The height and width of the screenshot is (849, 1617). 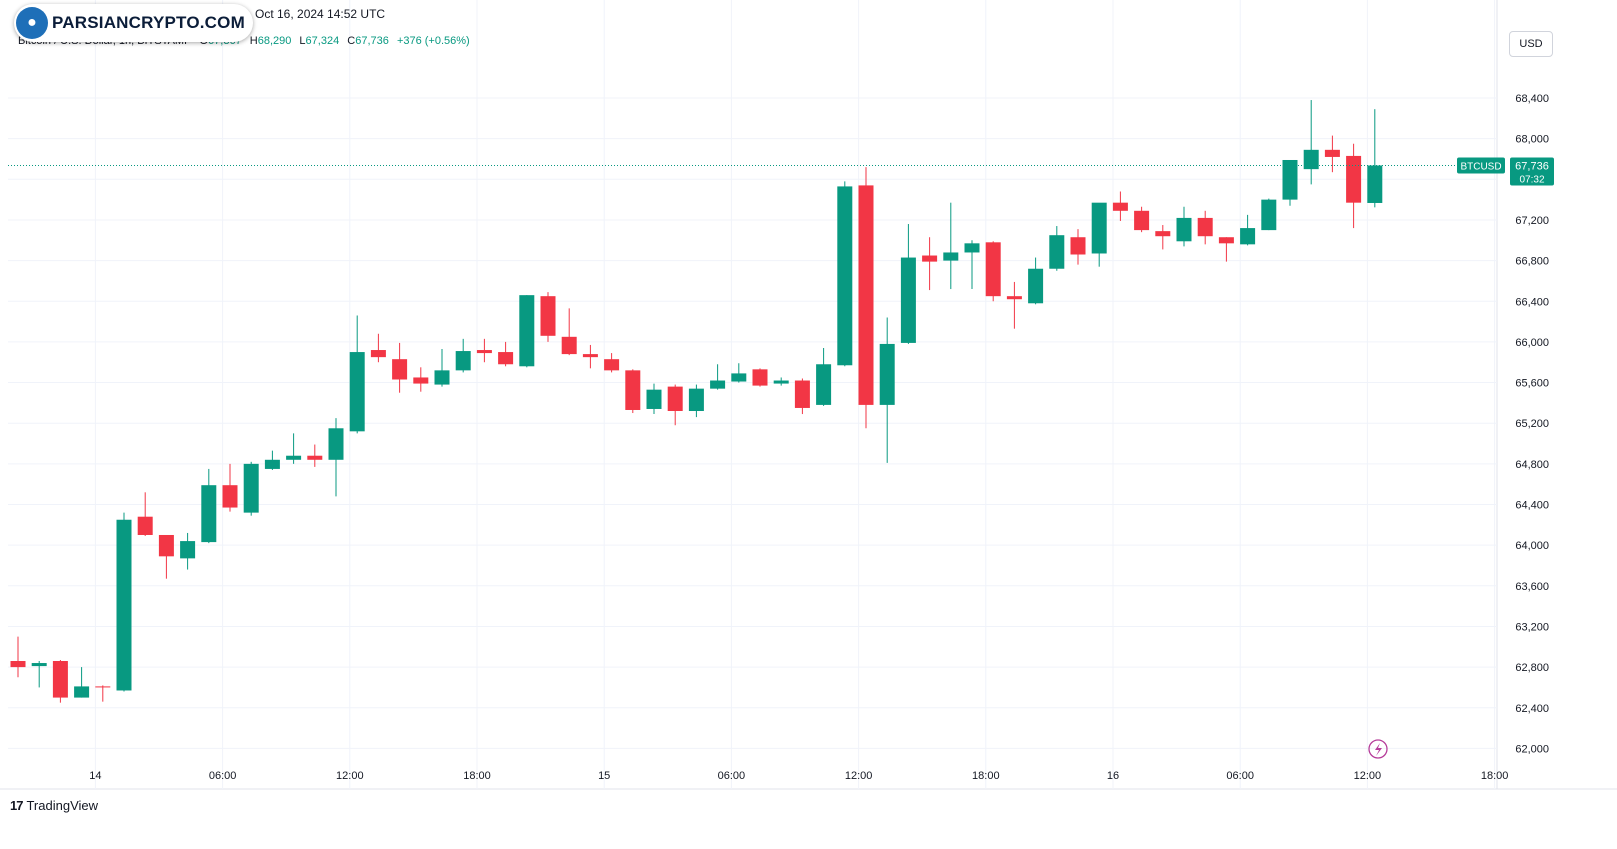 What do you see at coordinates (1495, 776) in the screenshot?
I see `time-tick-label: 18:00` at bounding box center [1495, 776].